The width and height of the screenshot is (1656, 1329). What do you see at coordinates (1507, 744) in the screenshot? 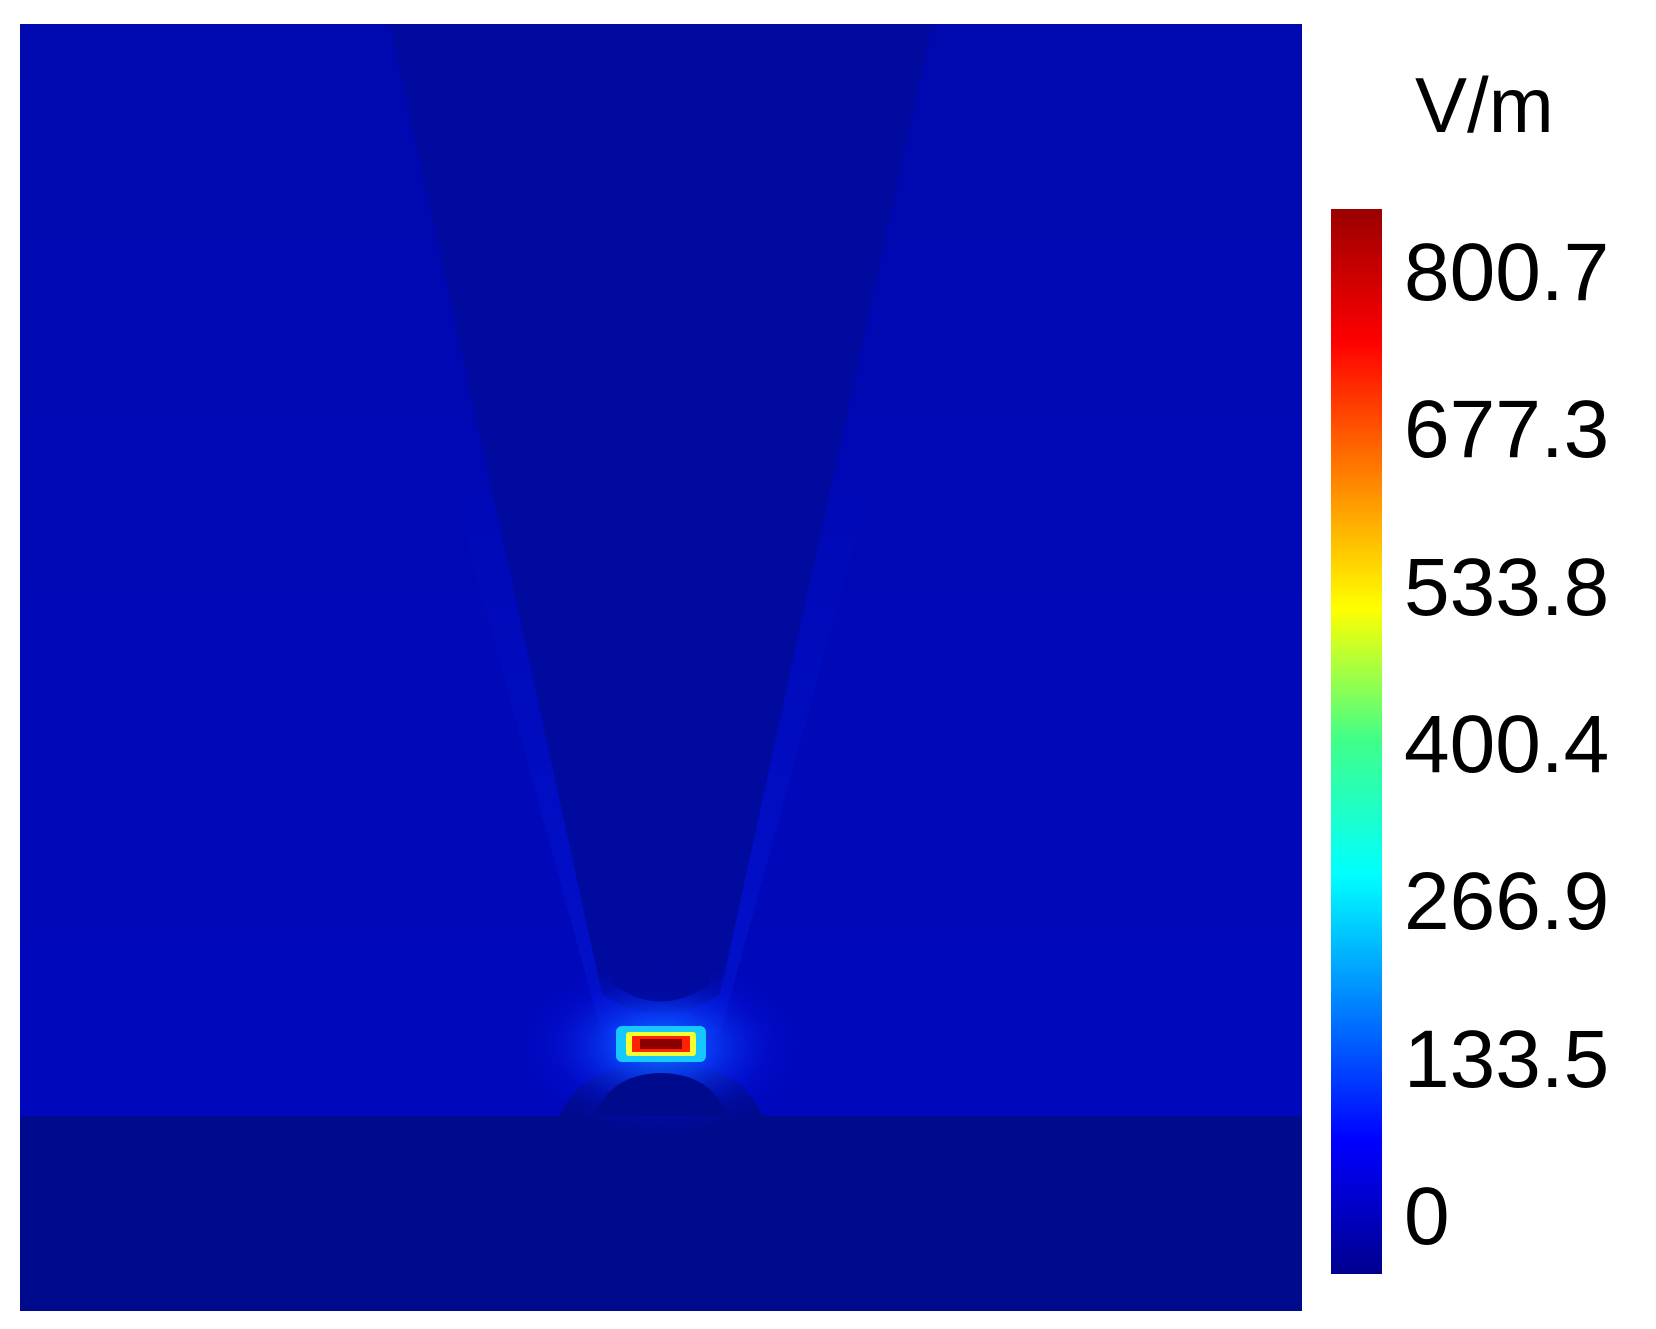
I see `colorbar-tick-label: 400.4` at bounding box center [1507, 744].